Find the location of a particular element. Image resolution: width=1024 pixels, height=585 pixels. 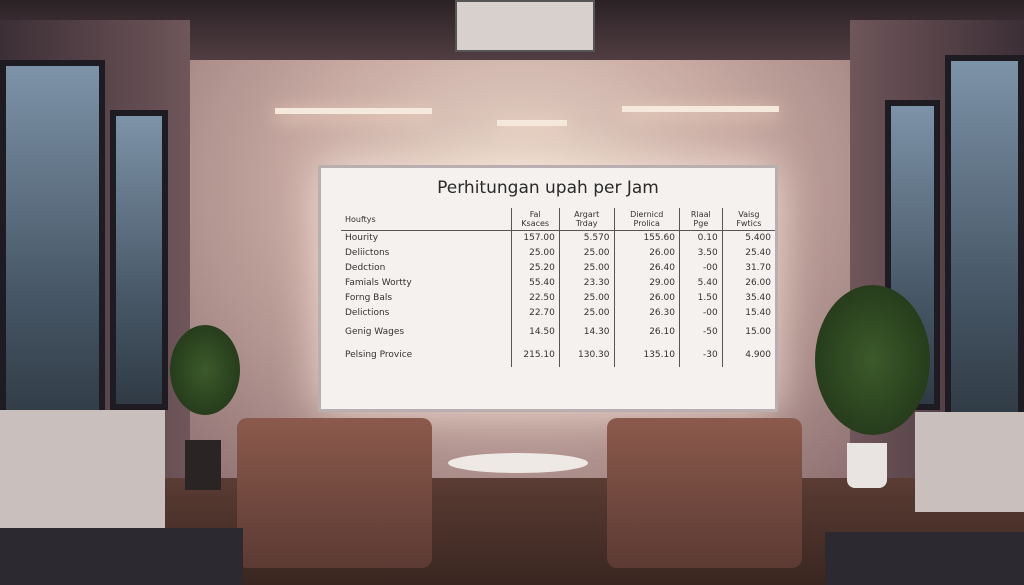

right-cabinet is located at coordinates (969, 462).